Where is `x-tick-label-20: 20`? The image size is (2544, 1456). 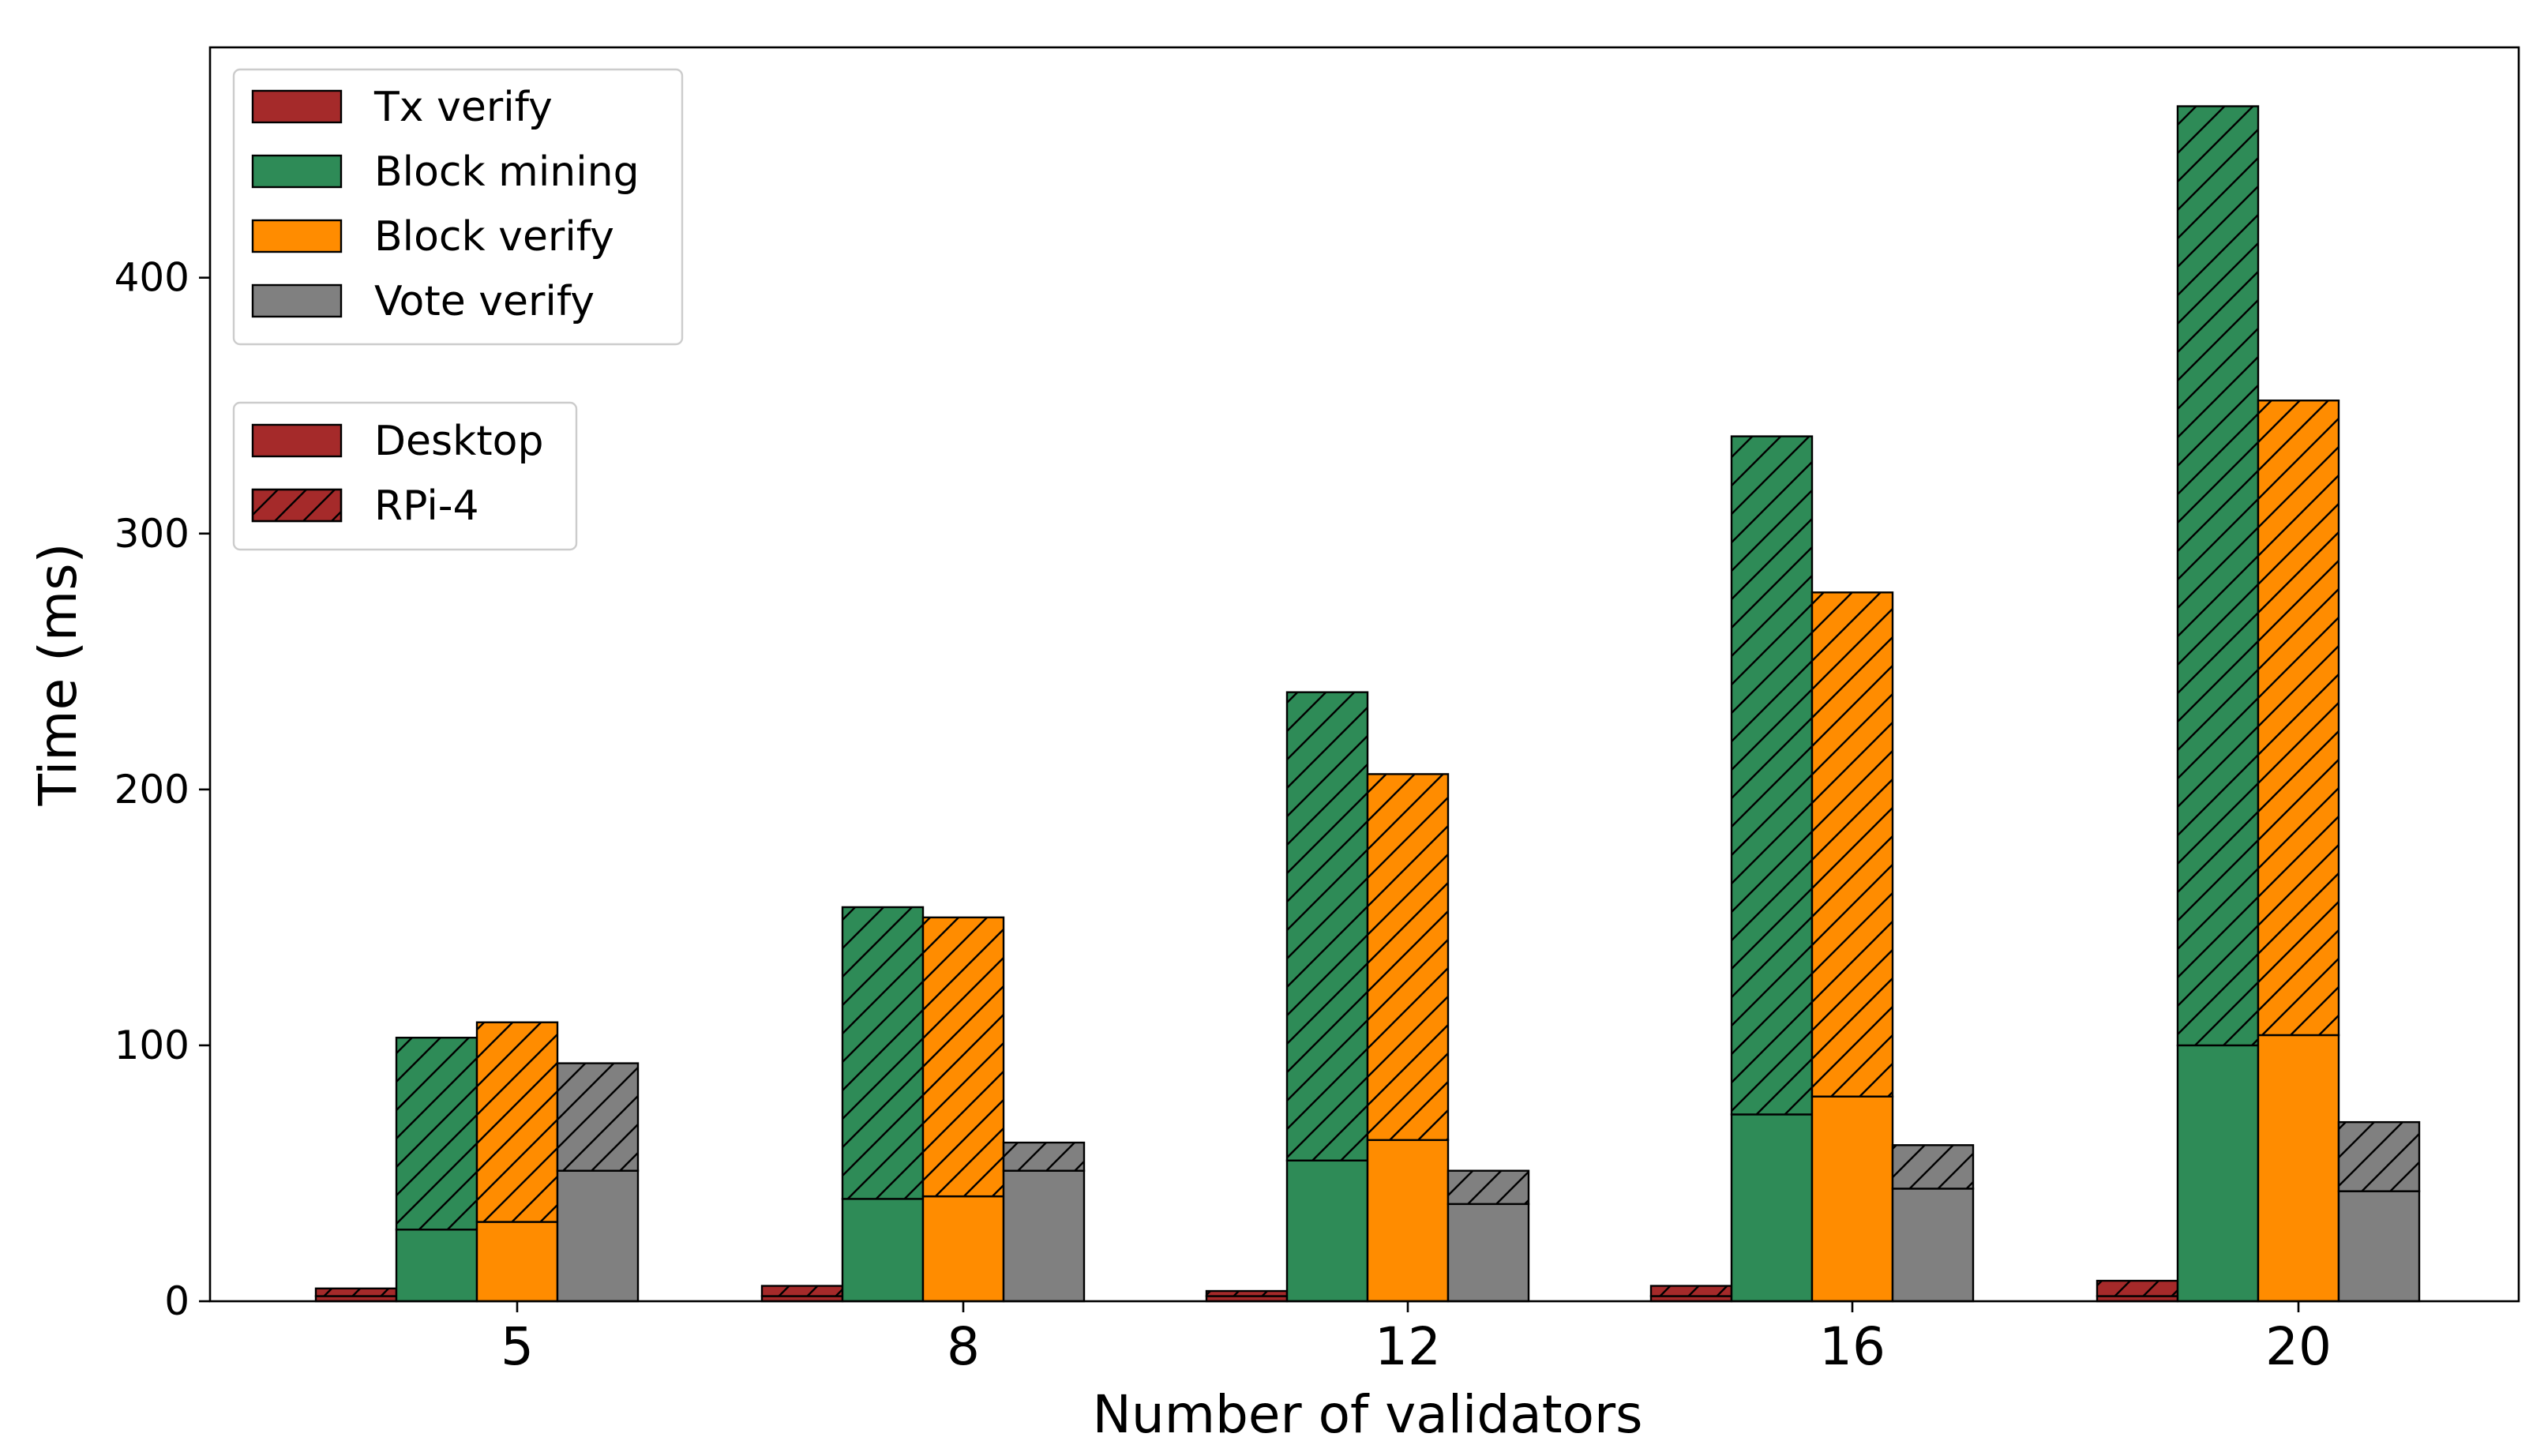 x-tick-label-20: 20 is located at coordinates (2298, 1346).